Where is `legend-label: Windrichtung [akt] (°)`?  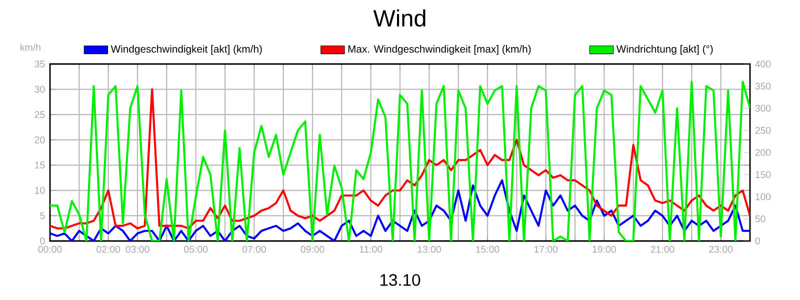
legend-label: Windrichtung [akt] (°) is located at coordinates (664, 50).